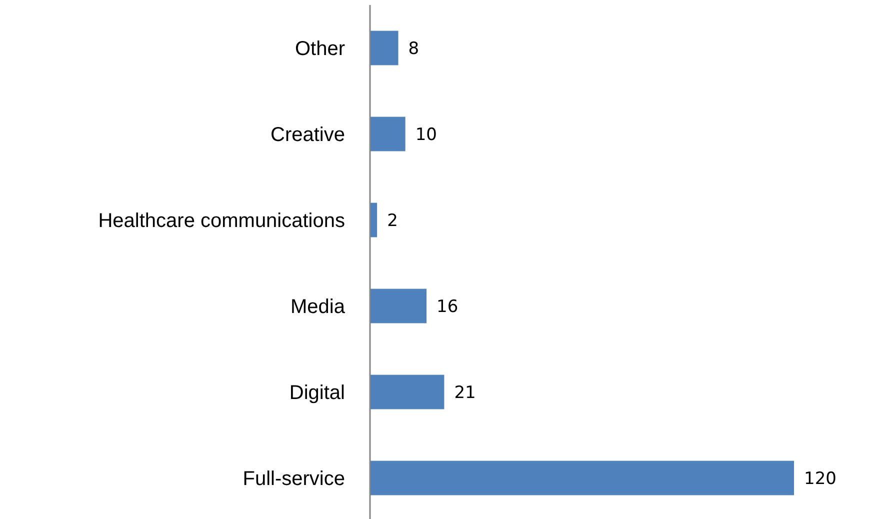 The width and height of the screenshot is (872, 519). I want to click on y-tick-label: Creative, so click(307, 135).